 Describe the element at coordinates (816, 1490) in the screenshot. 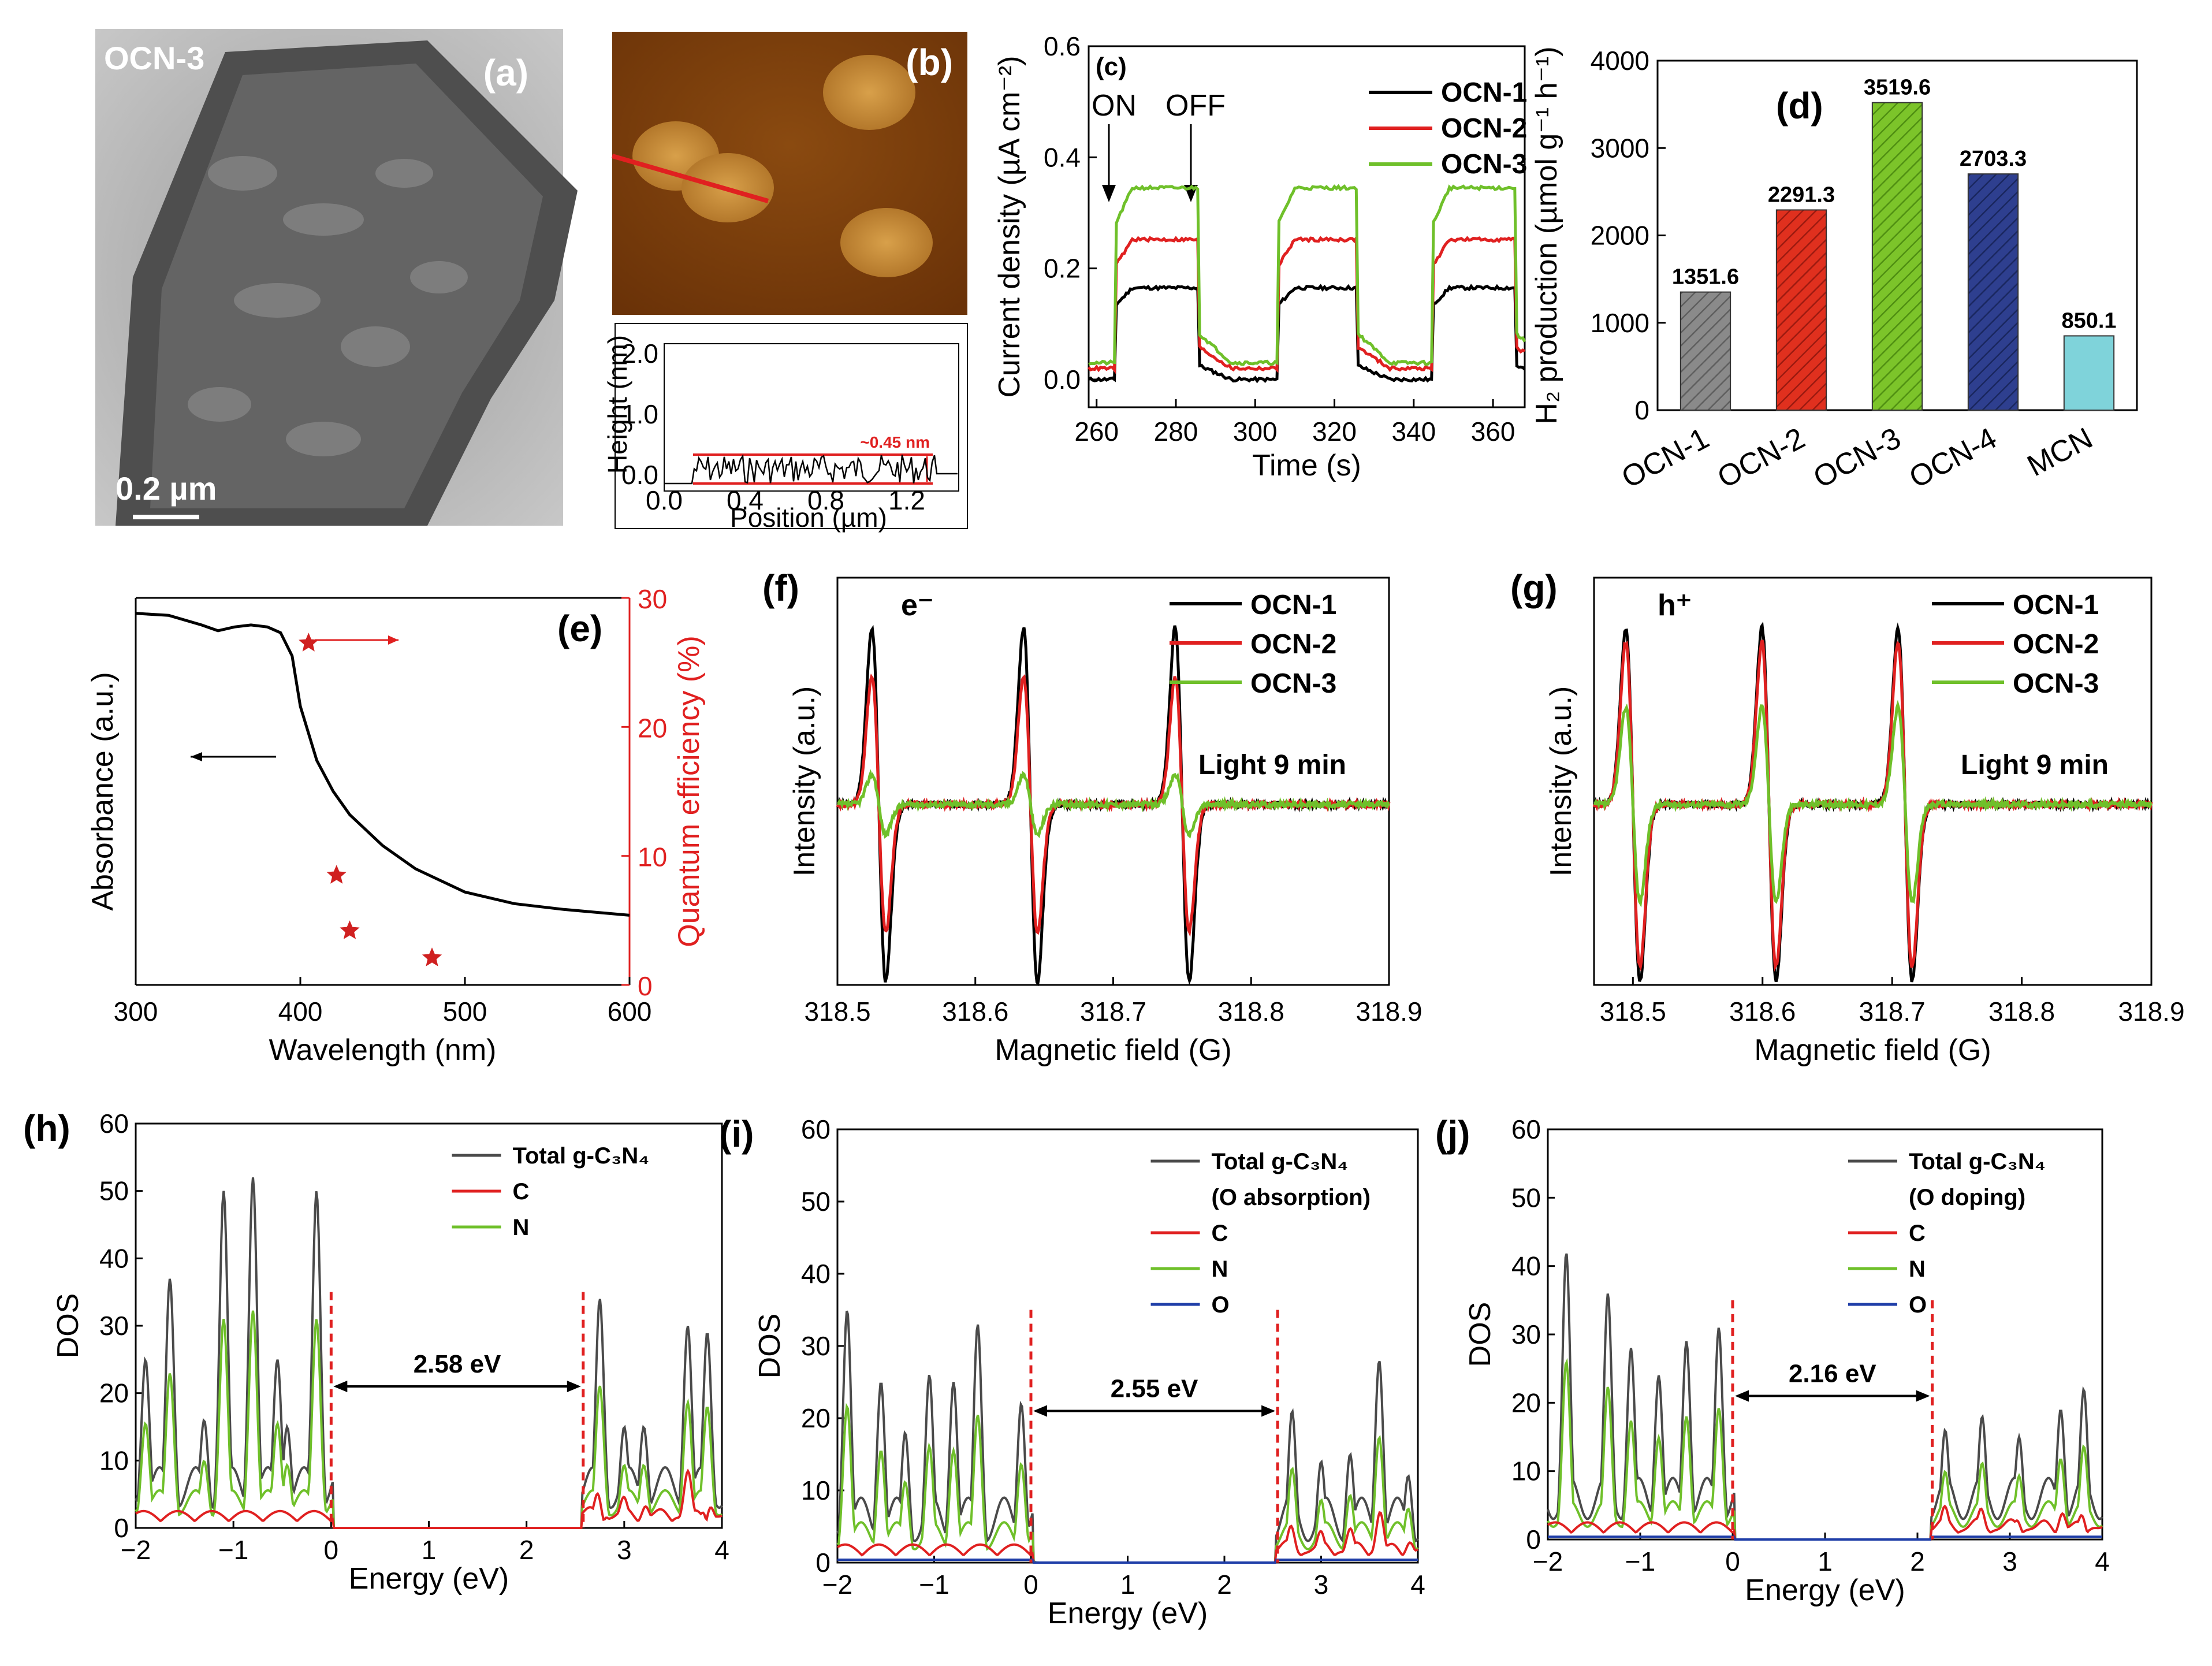

I see `y-tick-label: 10` at that location.